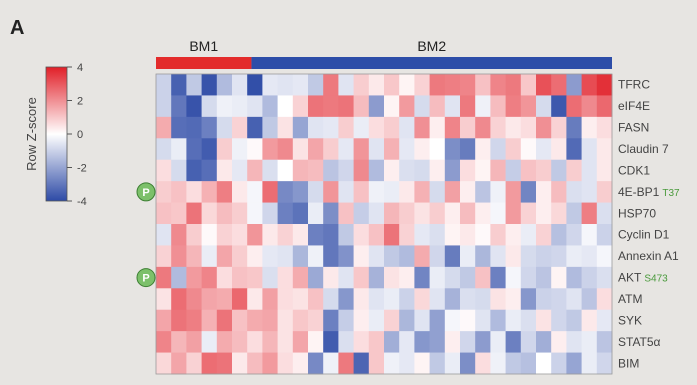 This screenshot has width=697, height=385. I want to click on colorbar-ticks: 4 2 0 -2 -4, so click(77, 135).